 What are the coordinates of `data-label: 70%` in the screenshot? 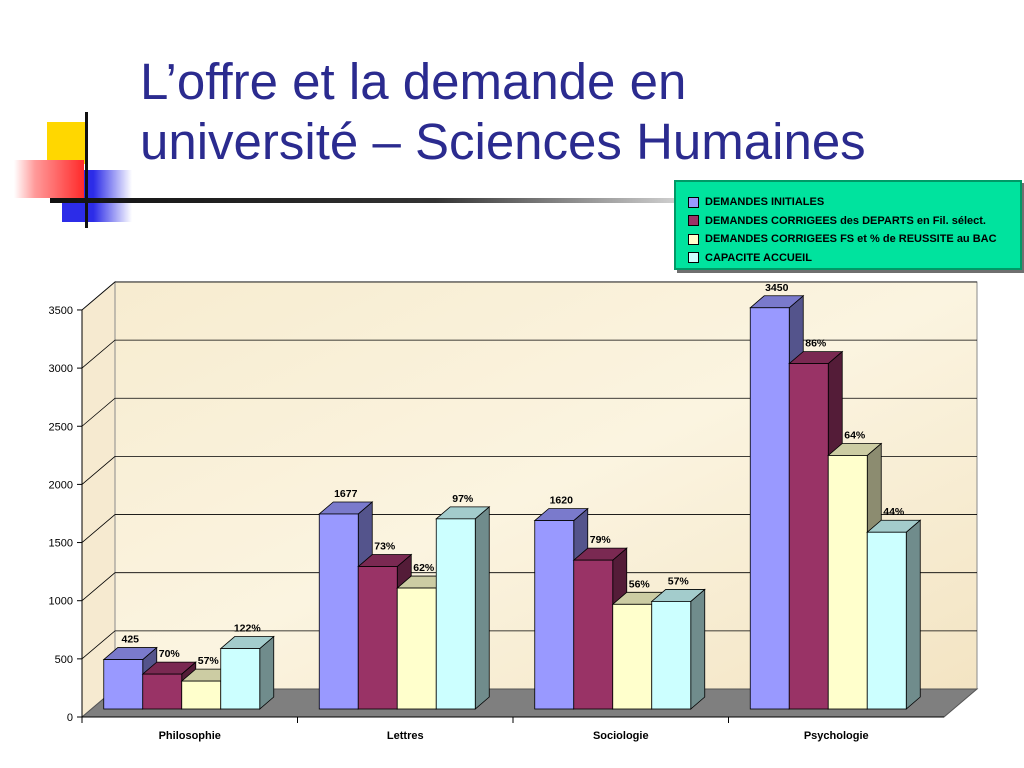 It's located at (170, 654).